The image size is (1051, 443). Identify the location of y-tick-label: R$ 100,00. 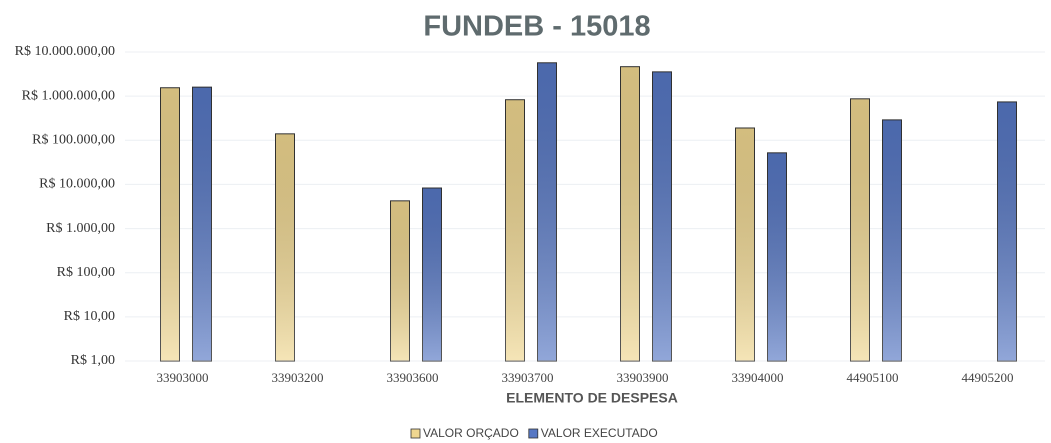
(86, 272).